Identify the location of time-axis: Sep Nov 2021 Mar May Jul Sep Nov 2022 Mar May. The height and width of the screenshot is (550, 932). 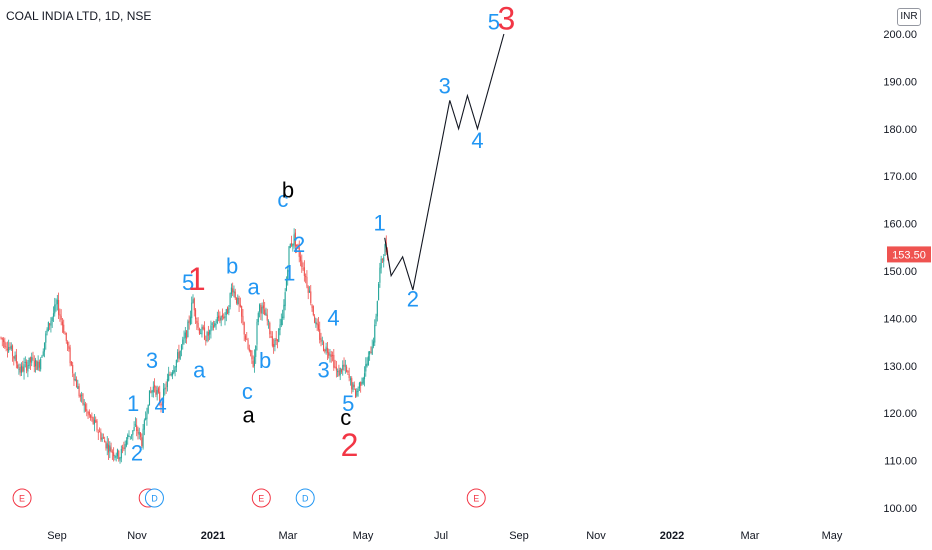
(445, 536).